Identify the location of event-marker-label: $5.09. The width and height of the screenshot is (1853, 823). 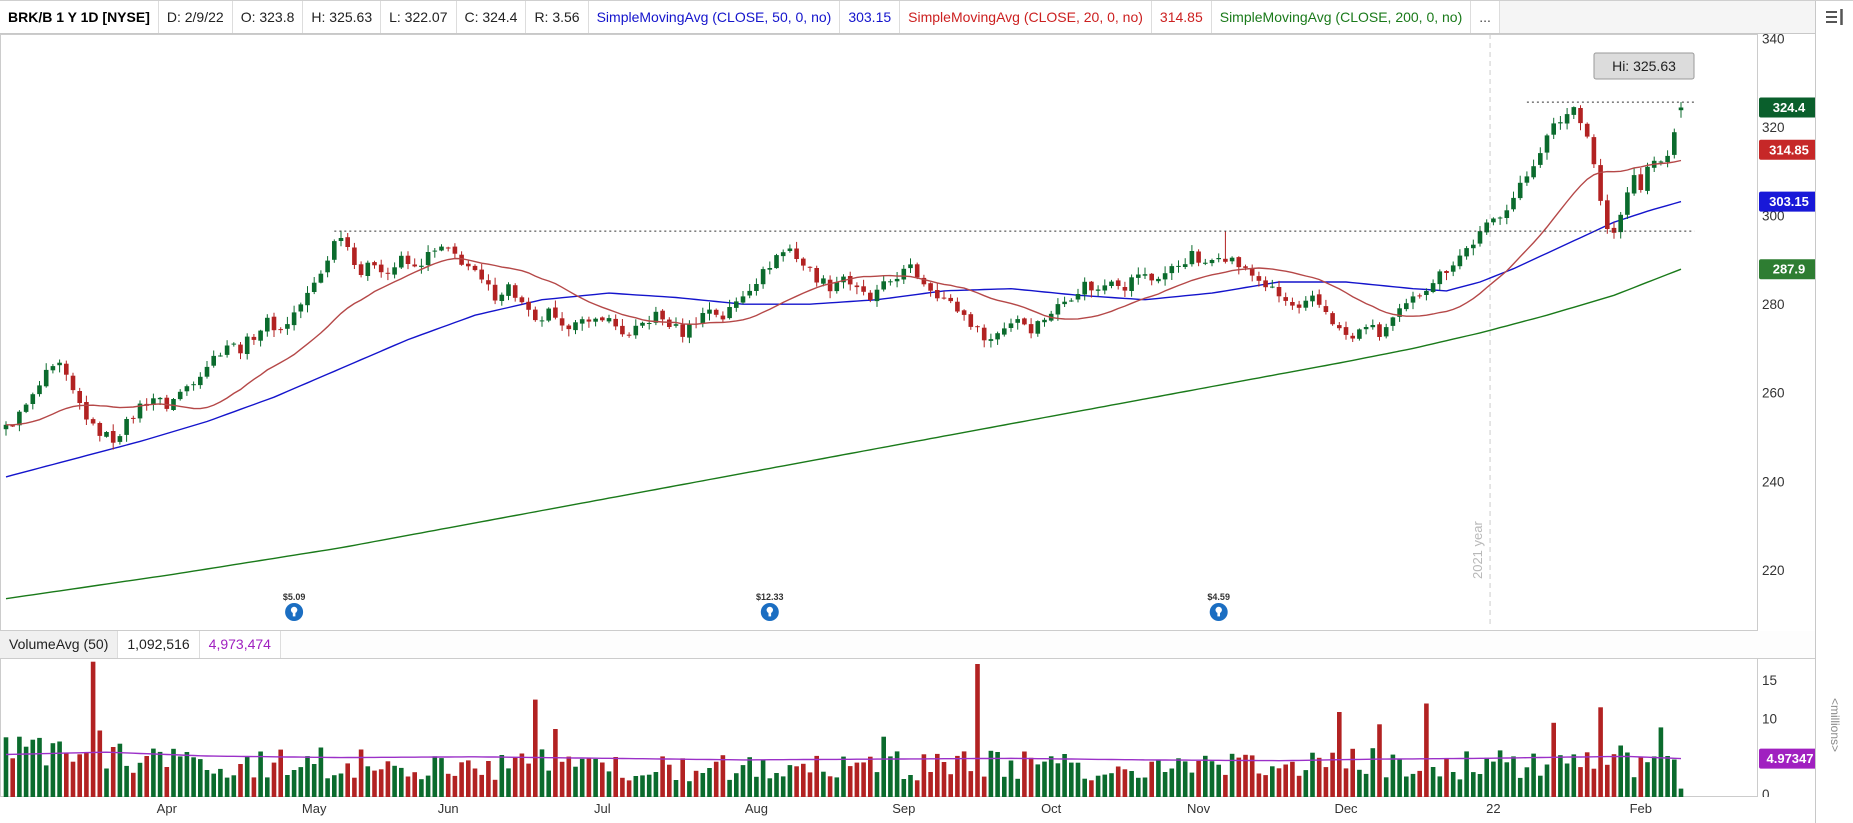
(294, 597).